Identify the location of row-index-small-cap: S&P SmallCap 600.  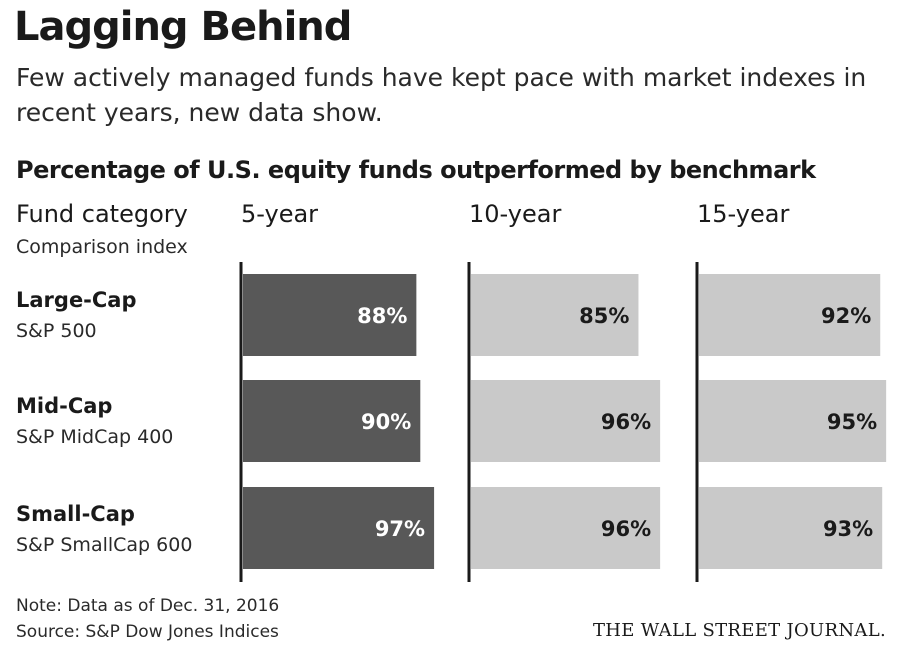
(104, 545).